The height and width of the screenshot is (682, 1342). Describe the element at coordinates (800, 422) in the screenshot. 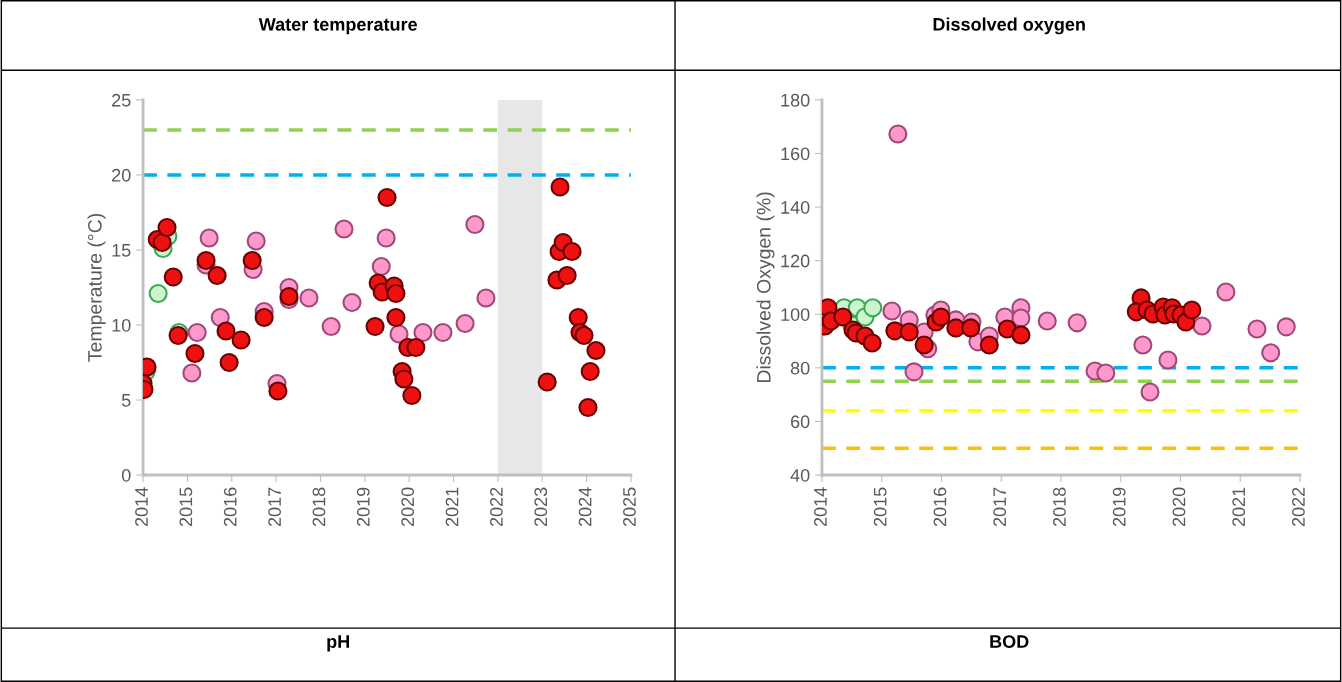

I see `y-tick-label: 60` at that location.